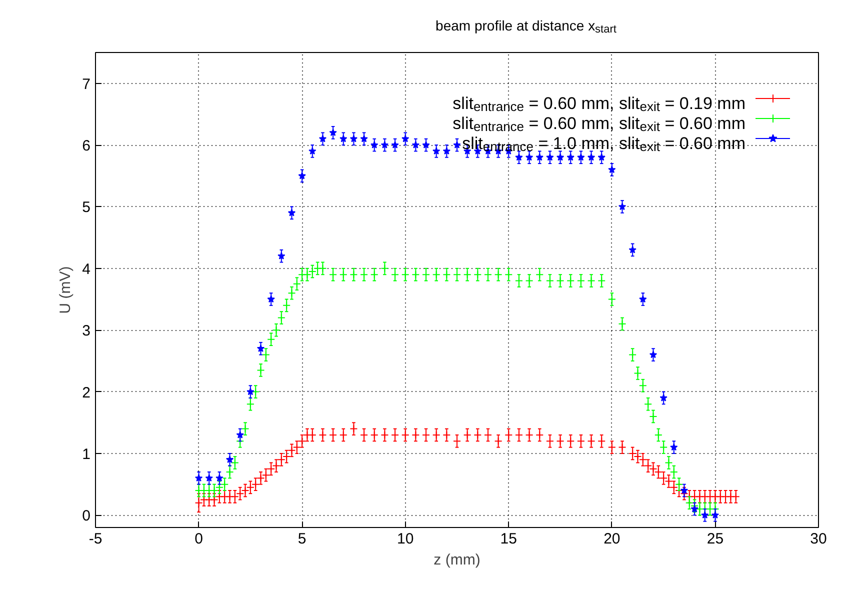  I want to click on x-tick-label: 20, so click(612, 539).